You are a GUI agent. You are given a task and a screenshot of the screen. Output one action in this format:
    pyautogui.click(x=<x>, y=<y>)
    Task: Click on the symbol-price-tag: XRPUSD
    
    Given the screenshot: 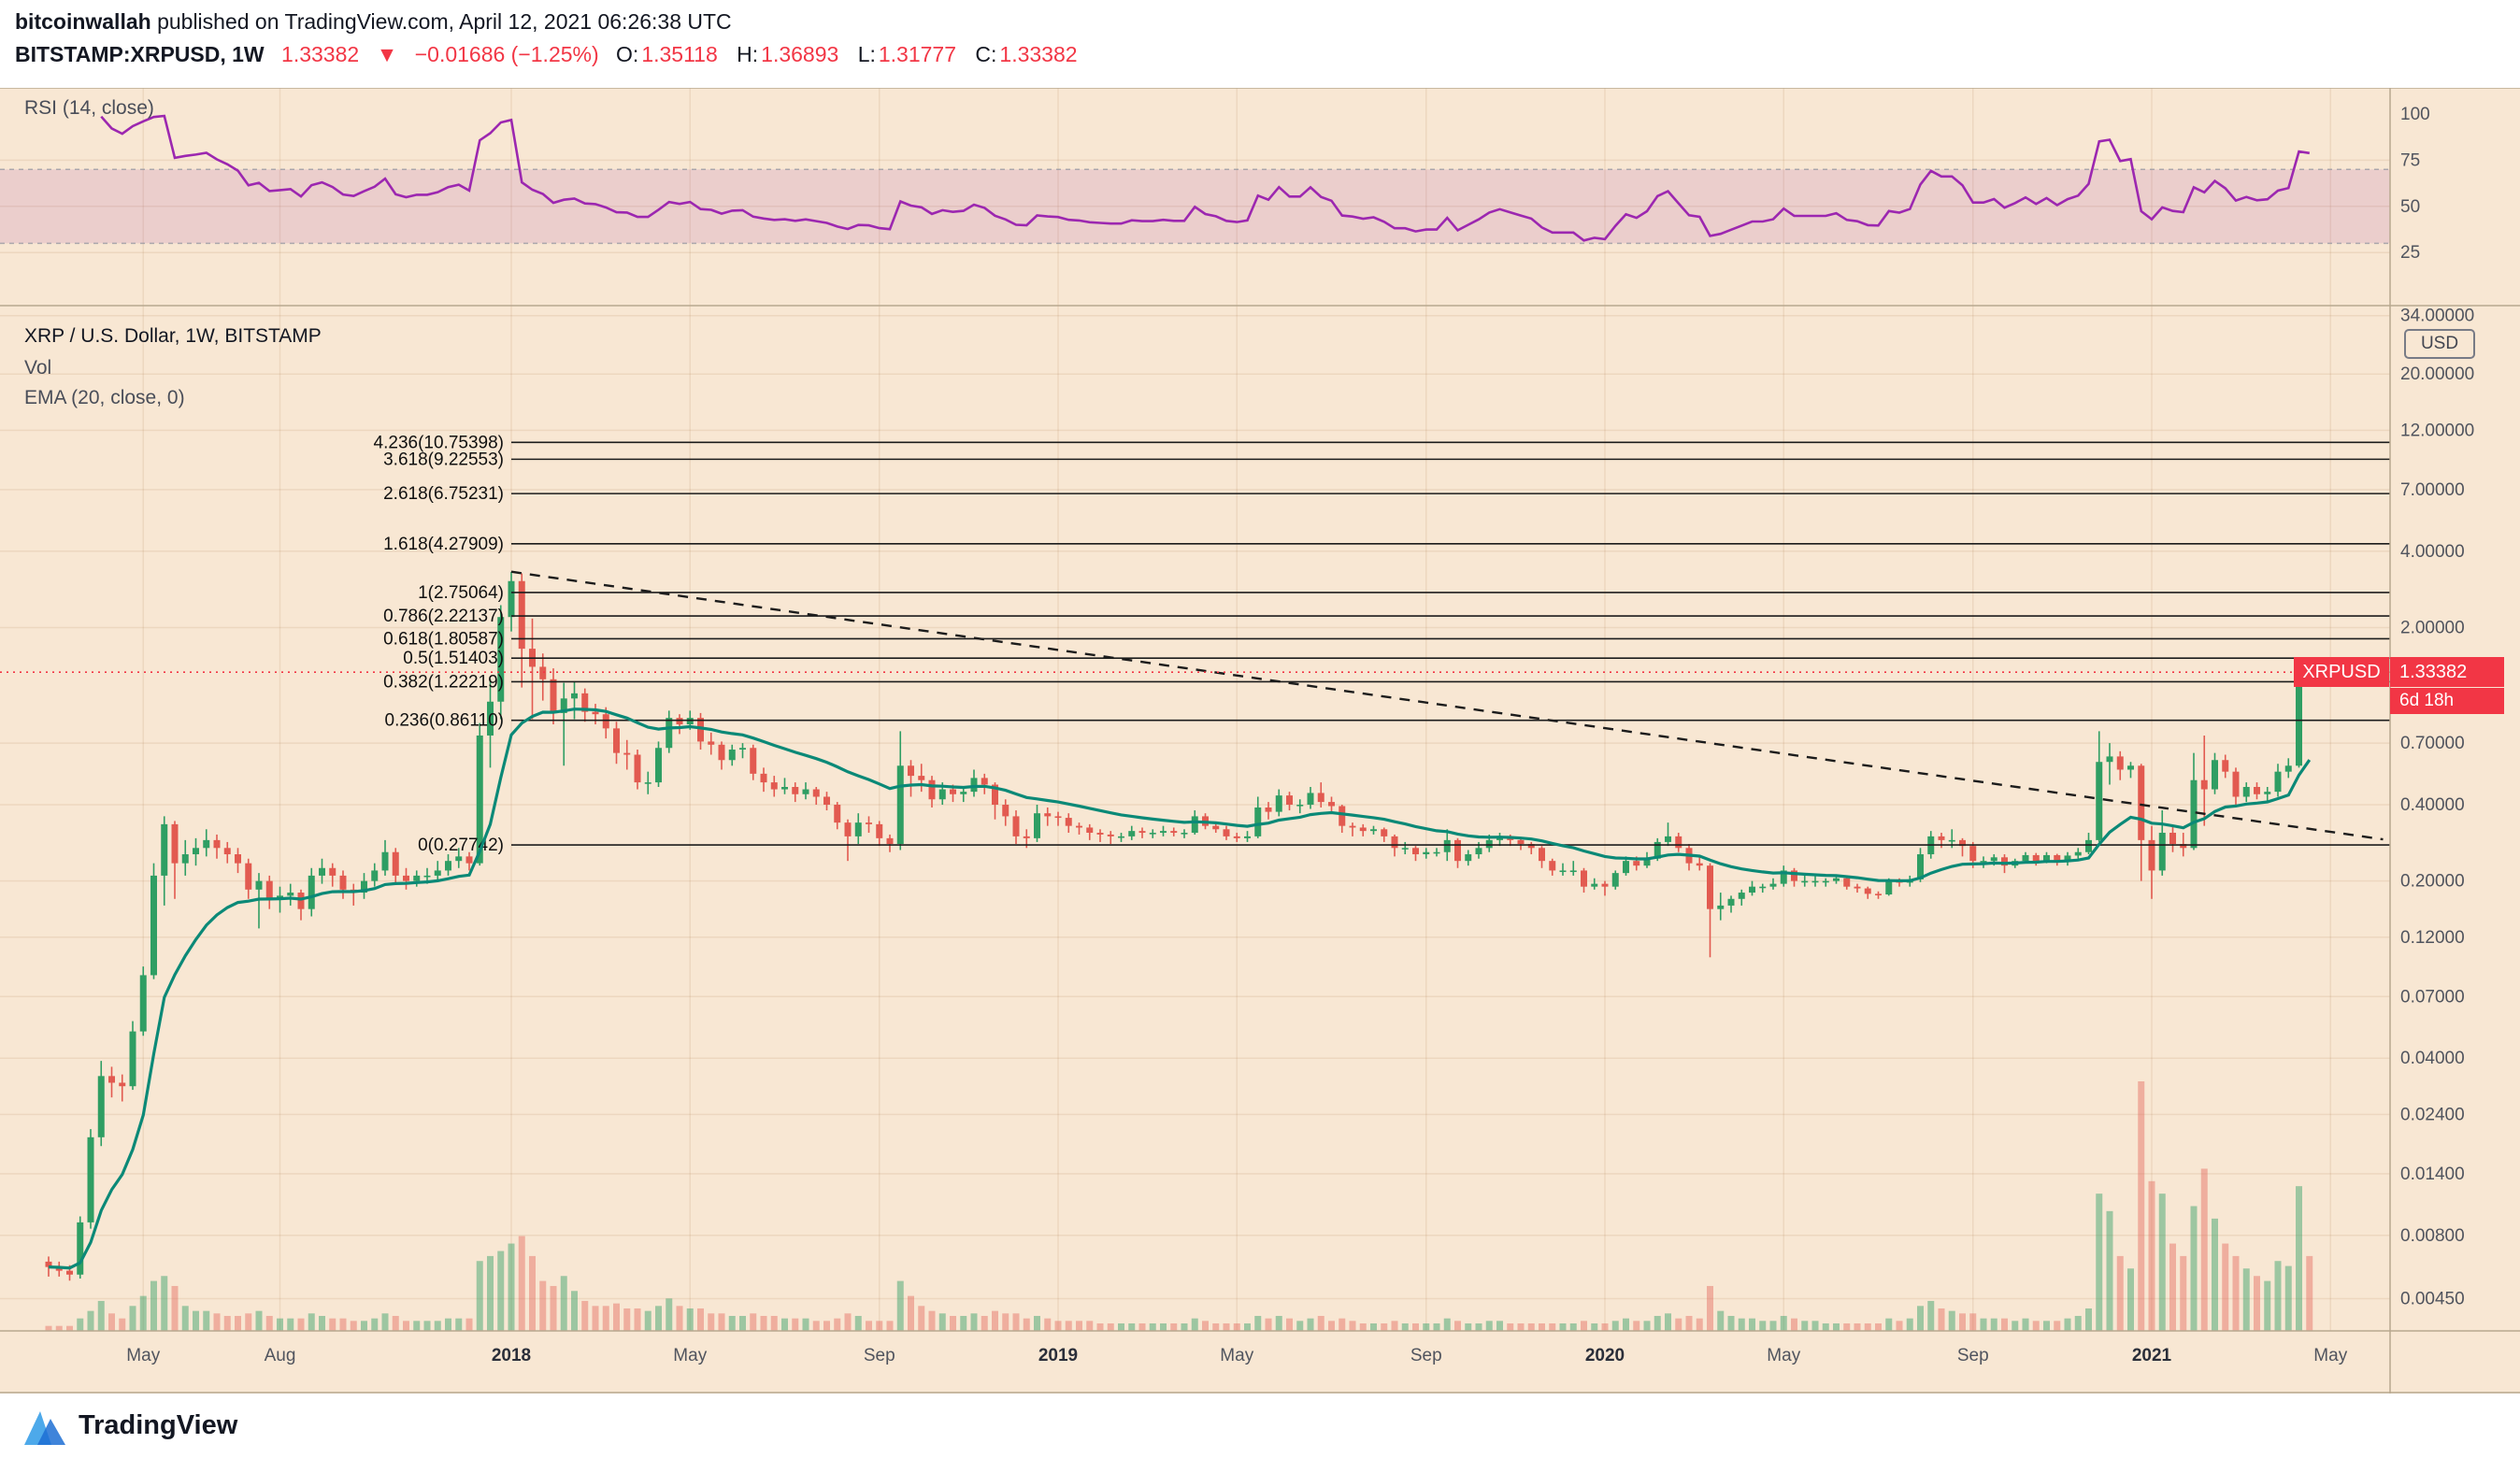 What is the action you would take?
    pyautogui.click(x=2341, y=672)
    